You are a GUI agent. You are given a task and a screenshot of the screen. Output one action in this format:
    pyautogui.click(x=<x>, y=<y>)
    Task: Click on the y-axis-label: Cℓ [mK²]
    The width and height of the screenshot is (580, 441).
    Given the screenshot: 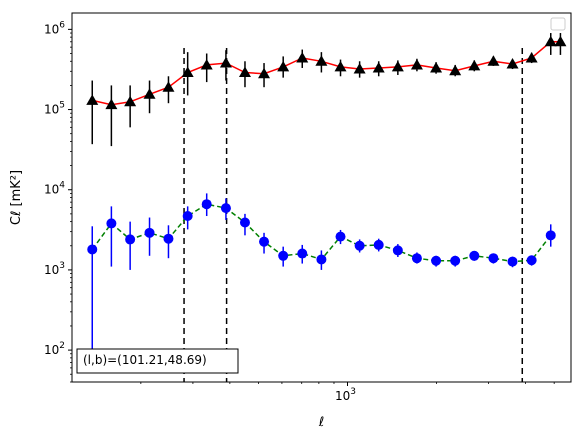 What is the action you would take?
    pyautogui.click(x=16, y=197)
    